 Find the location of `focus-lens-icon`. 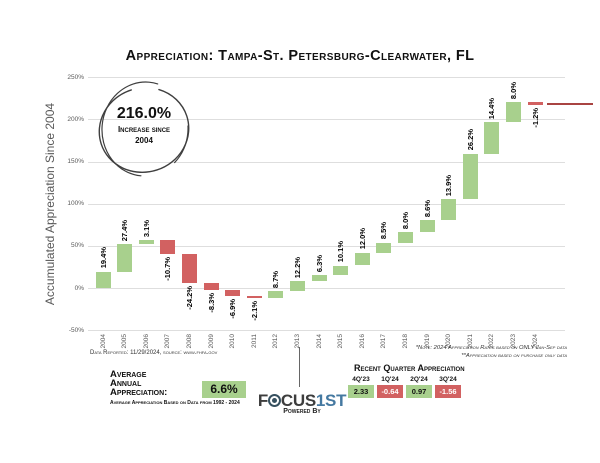

focus-lens-icon is located at coordinates (274, 400).